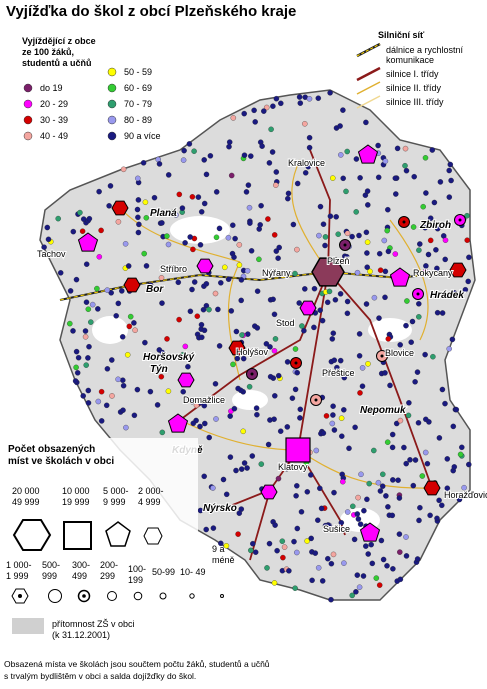 The image size is (487, 689). Describe the element at coordinates (138, 88) in the screenshot. I see `legend-label: 60 - 69` at that location.